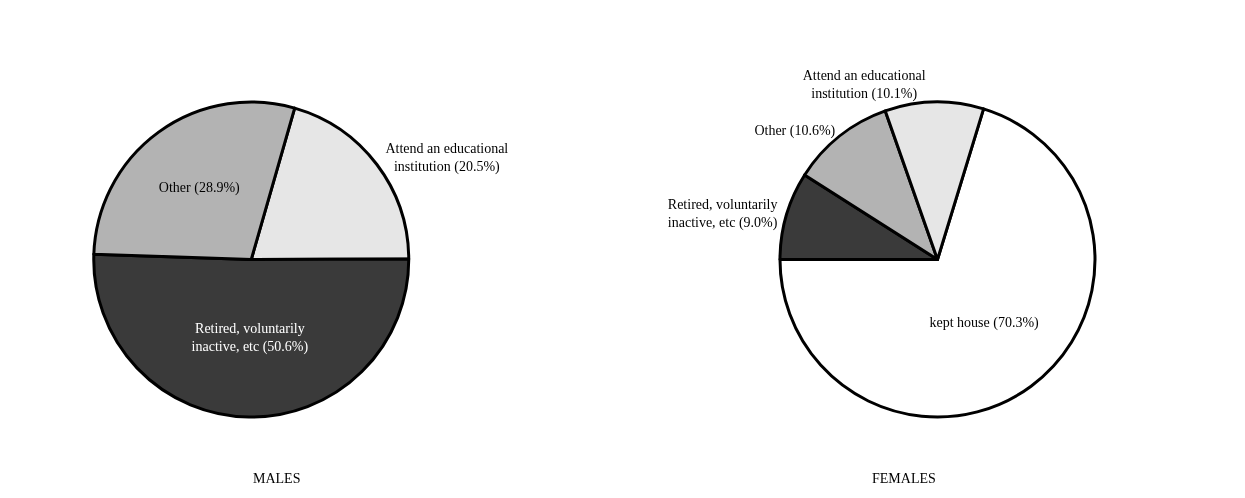  What do you see at coordinates (277, 478) in the screenshot?
I see `text: MALES` at bounding box center [277, 478].